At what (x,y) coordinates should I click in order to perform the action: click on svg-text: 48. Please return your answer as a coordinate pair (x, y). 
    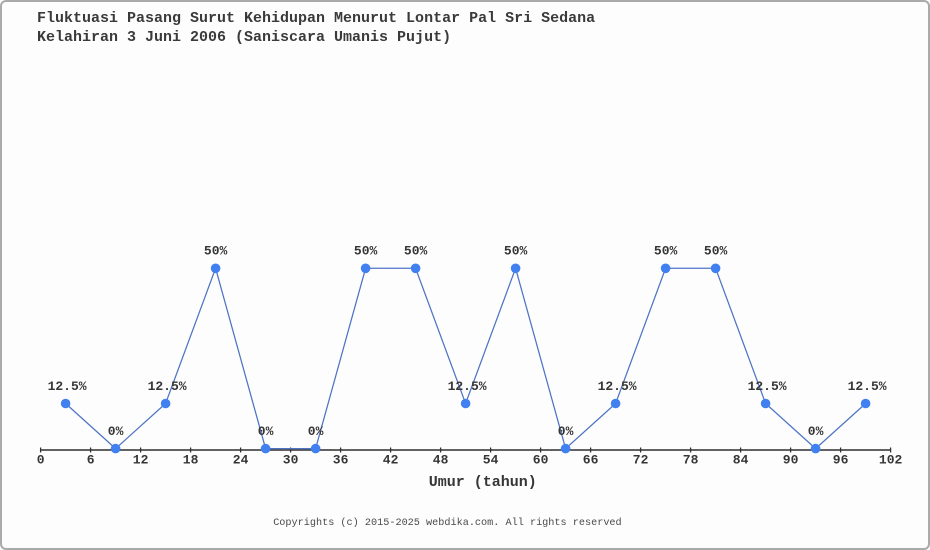
    Looking at the image, I should click on (441, 460).